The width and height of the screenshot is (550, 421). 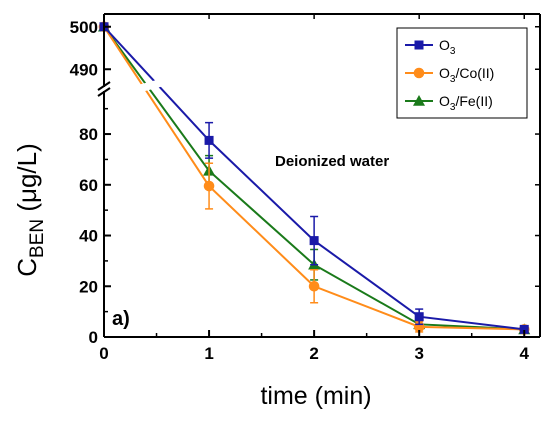 I want to click on axis-break-symbol, so click(x=104, y=89).